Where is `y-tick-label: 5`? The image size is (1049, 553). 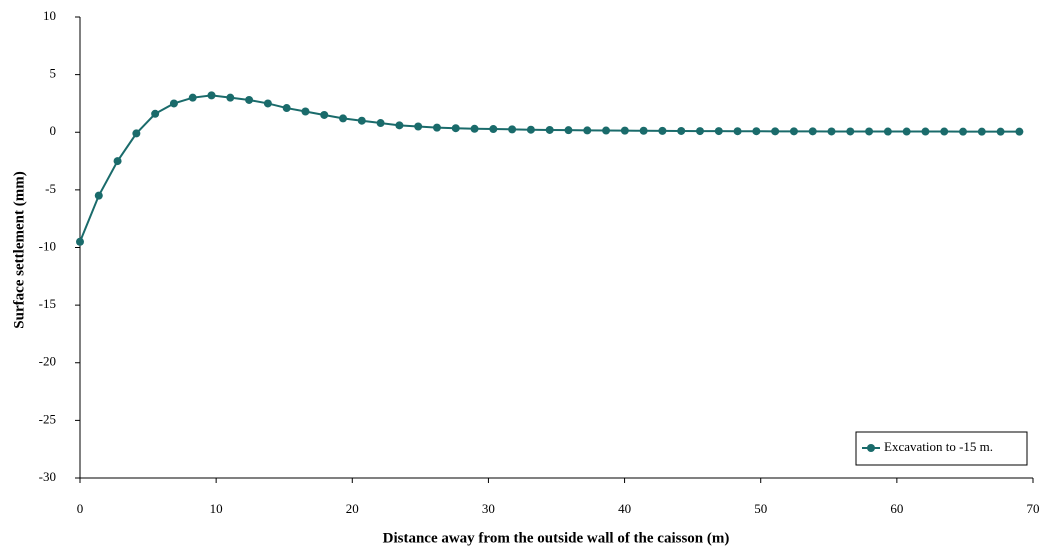
y-tick-label: 5 is located at coordinates (53, 73).